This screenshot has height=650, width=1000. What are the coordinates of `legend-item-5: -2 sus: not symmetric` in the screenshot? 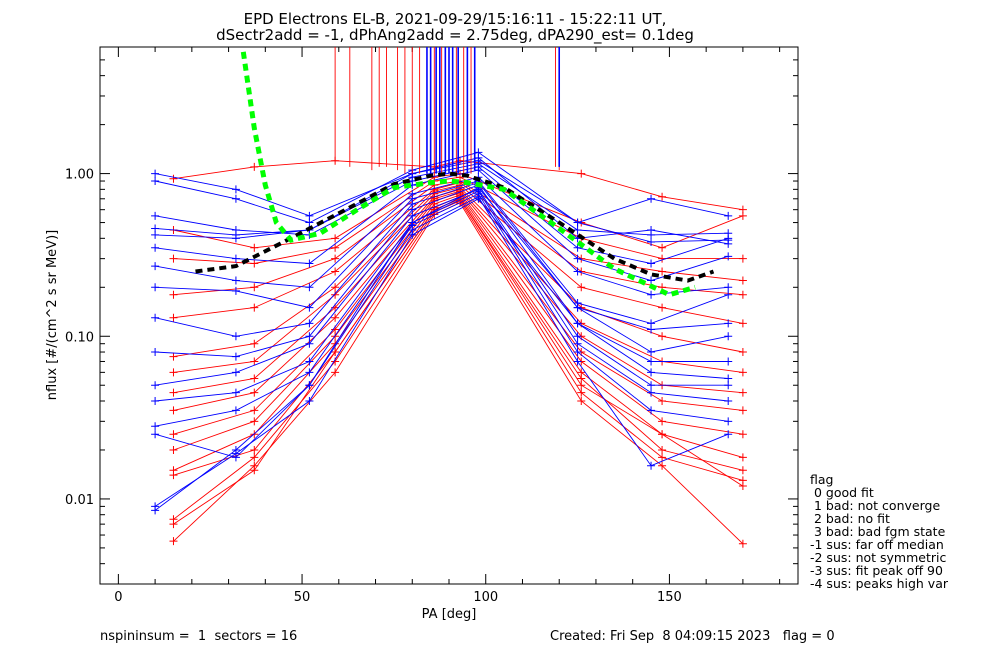 It's located at (878, 557).